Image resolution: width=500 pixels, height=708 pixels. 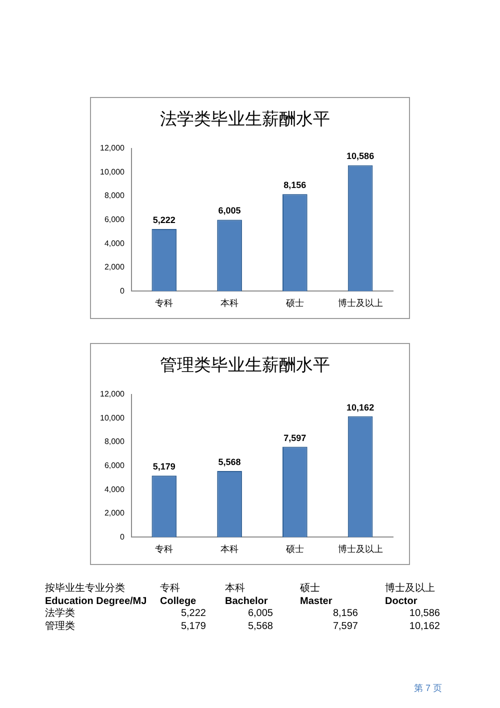 I want to click on text: 6,005, so click(x=260, y=614).